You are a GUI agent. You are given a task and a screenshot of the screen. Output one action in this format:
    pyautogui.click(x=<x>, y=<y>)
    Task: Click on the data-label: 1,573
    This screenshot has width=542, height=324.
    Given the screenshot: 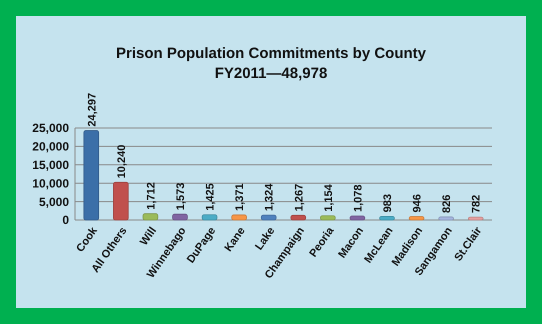 What is the action you would take?
    pyautogui.click(x=180, y=196)
    